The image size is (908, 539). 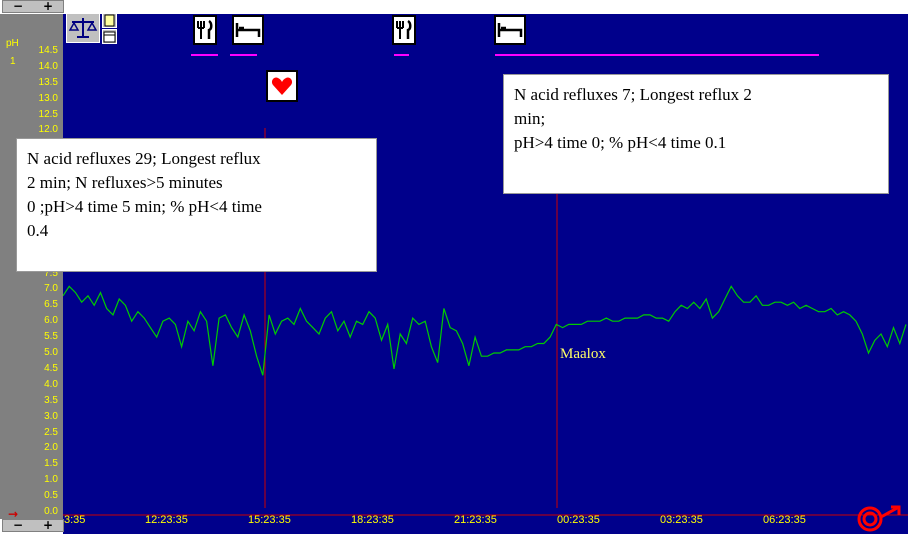 I want to click on scale-button, so click(x=83, y=28).